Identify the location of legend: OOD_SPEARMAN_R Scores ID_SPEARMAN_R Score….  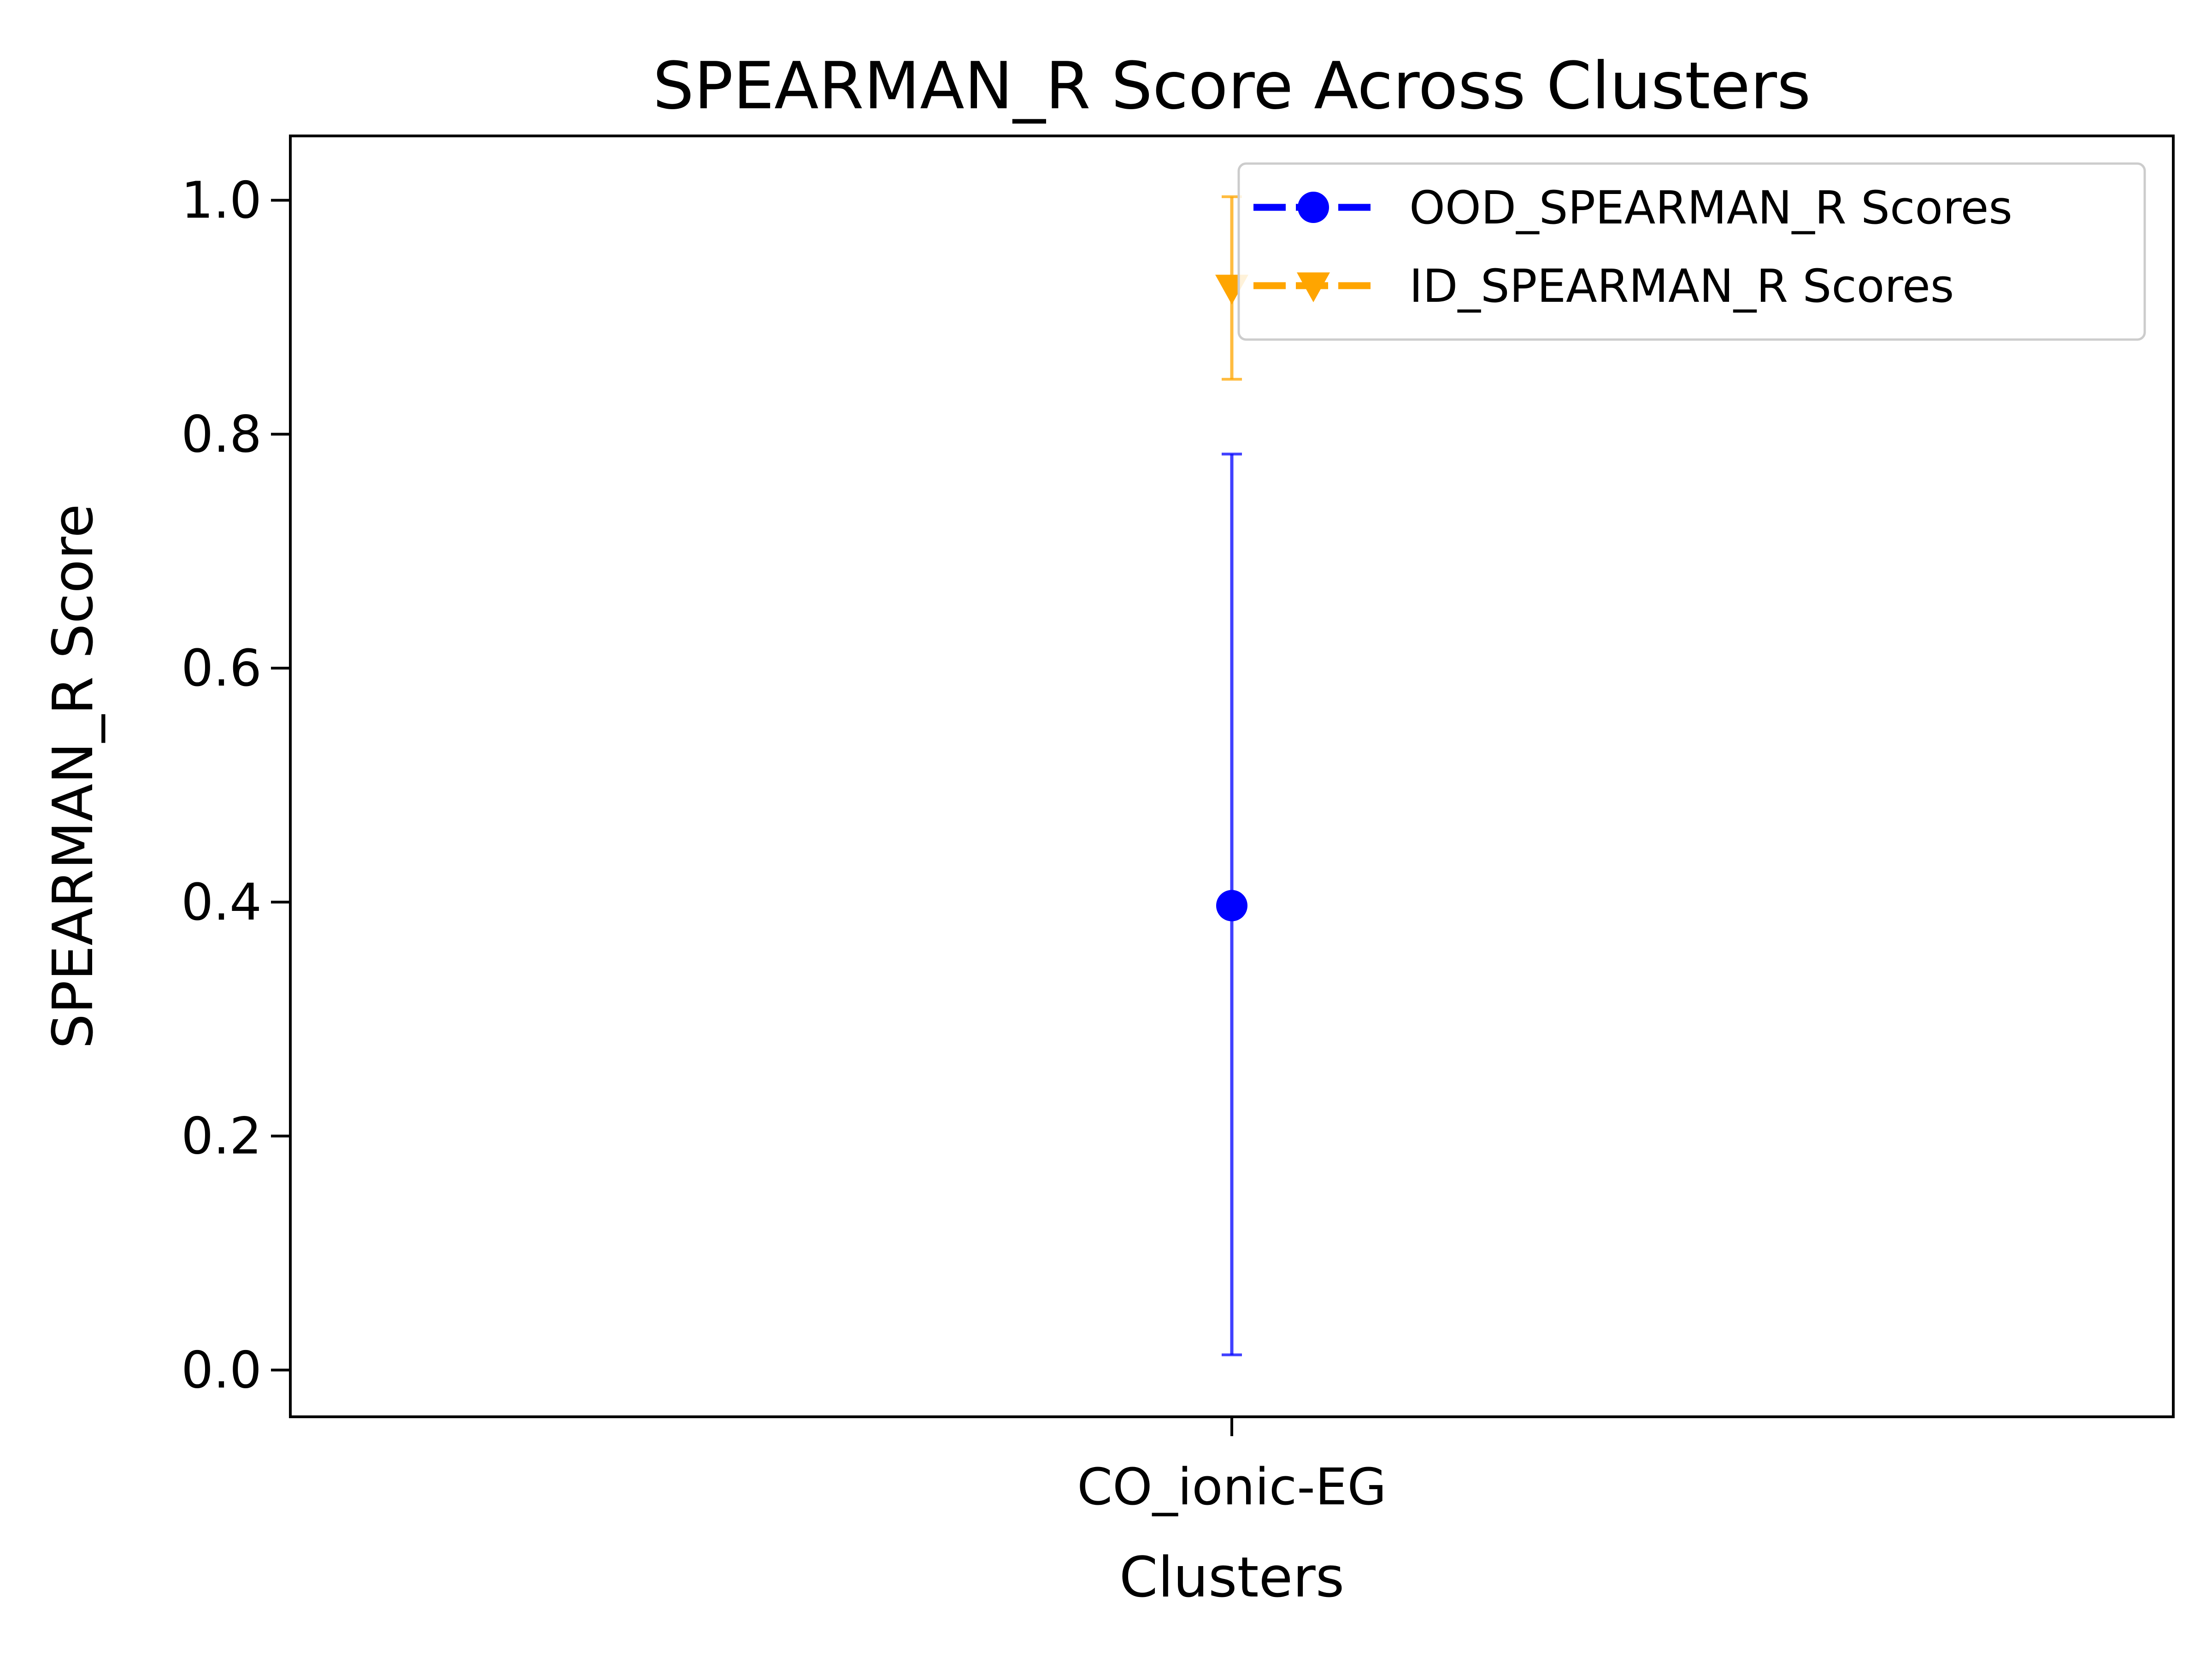
(1691, 251).